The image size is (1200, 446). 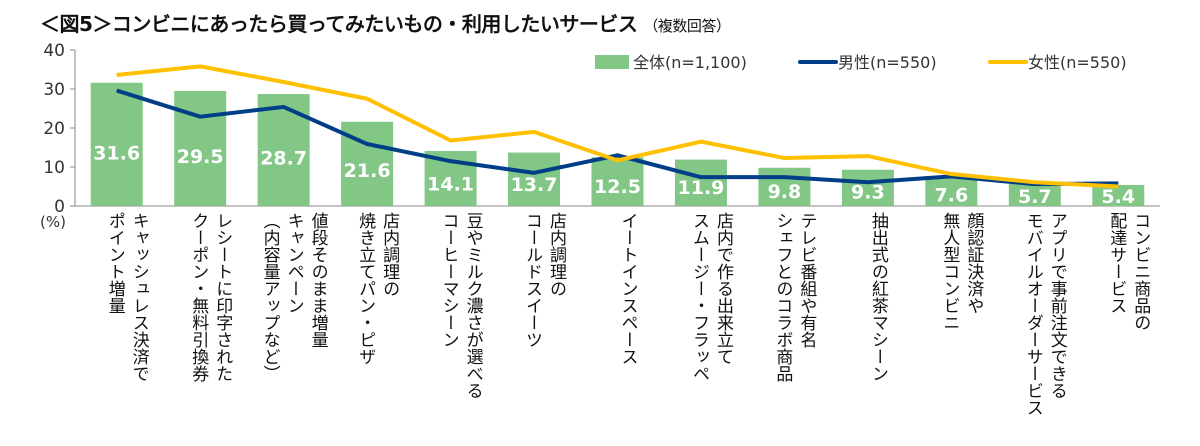 I want to click on x-category-label: 店内調理の コールドスイーツ, so click(x=544, y=280).